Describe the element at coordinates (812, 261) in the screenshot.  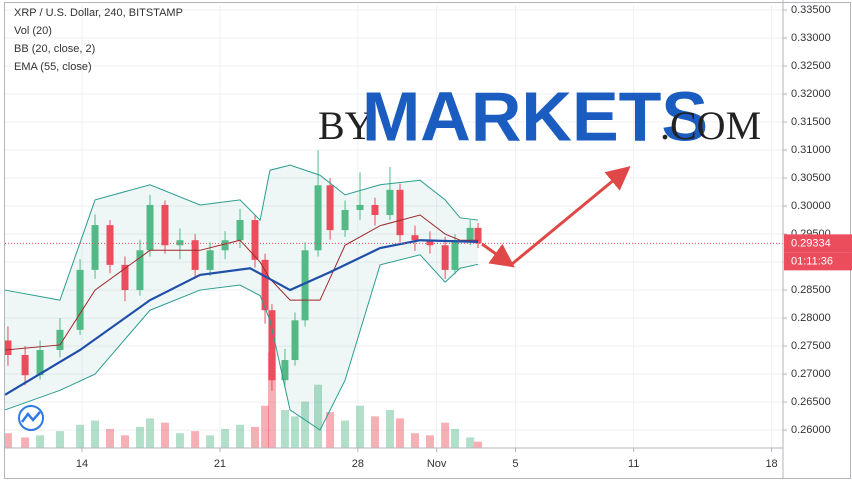
I see `countdown-label: 01:11:36` at that location.